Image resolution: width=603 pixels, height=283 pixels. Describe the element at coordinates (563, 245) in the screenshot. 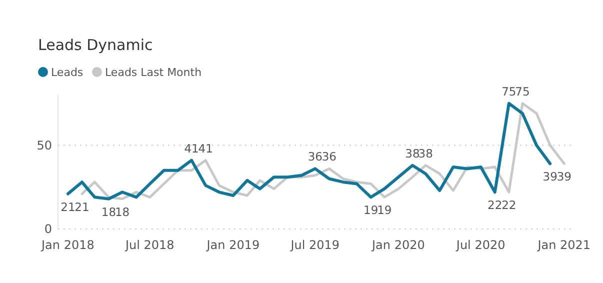

I see `x-tick-label: Jan 2021` at that location.